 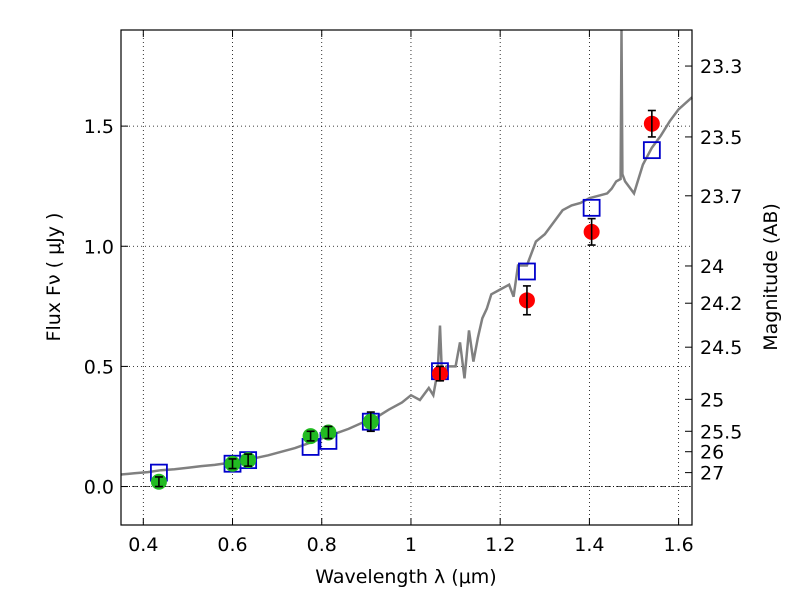 I want to click on y-tick-label: 1.5, so click(x=99, y=127).